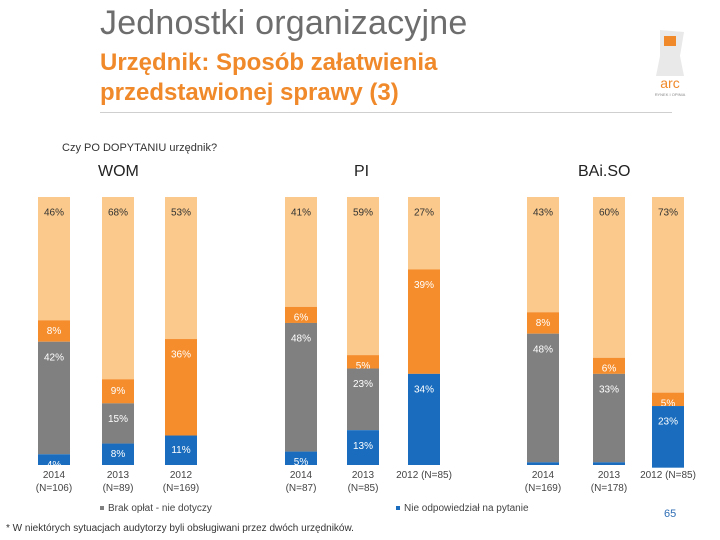  Describe the element at coordinates (118, 171) in the screenshot. I see `group-label-wom: WOM` at that location.